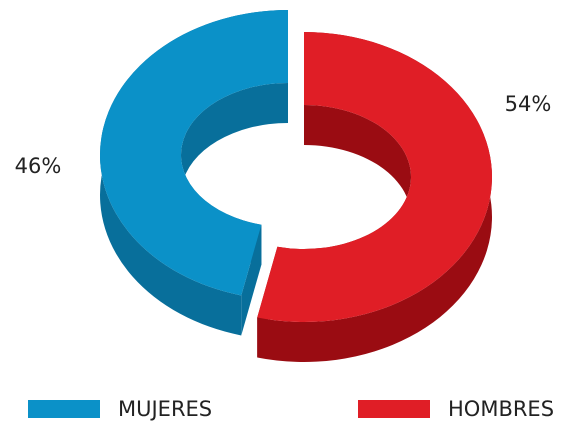 The image size is (564, 422). I want to click on value-label: 46%, so click(38, 166).